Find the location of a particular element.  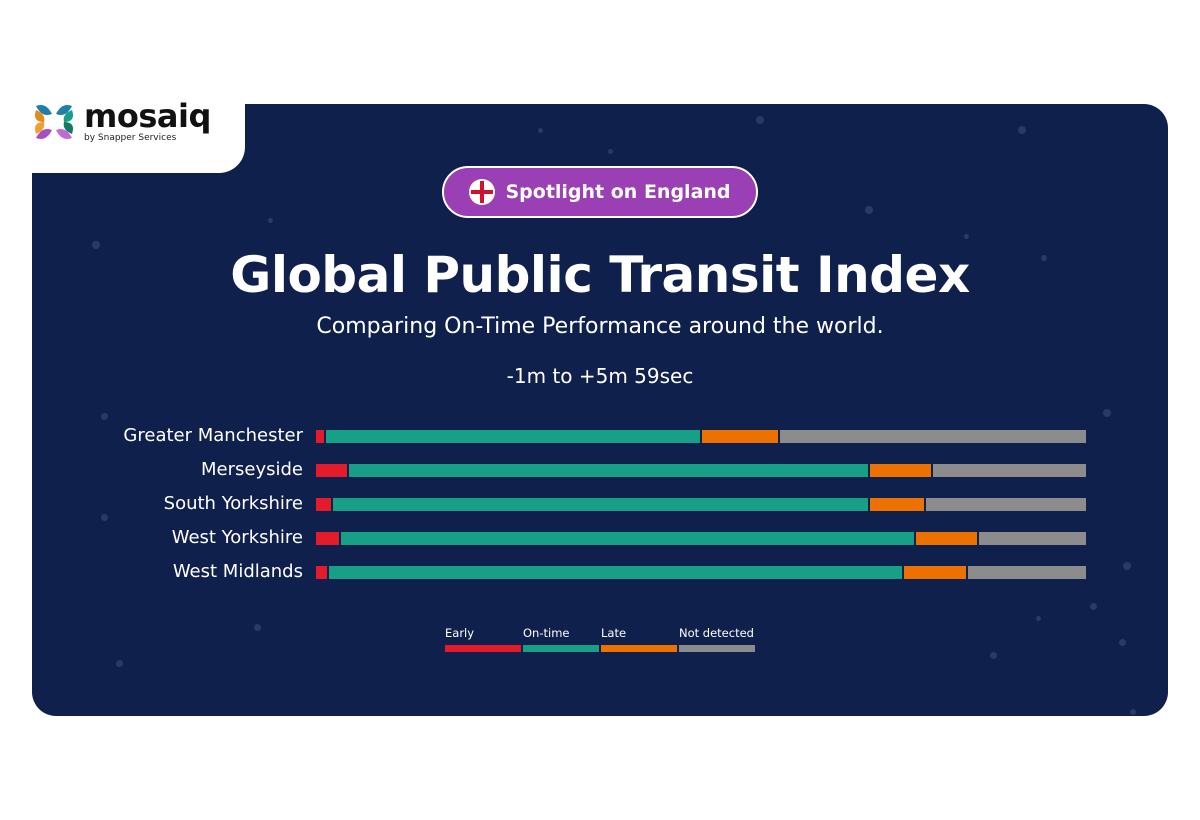

chart-title: Global Public Transit Index is located at coordinates (600, 275).